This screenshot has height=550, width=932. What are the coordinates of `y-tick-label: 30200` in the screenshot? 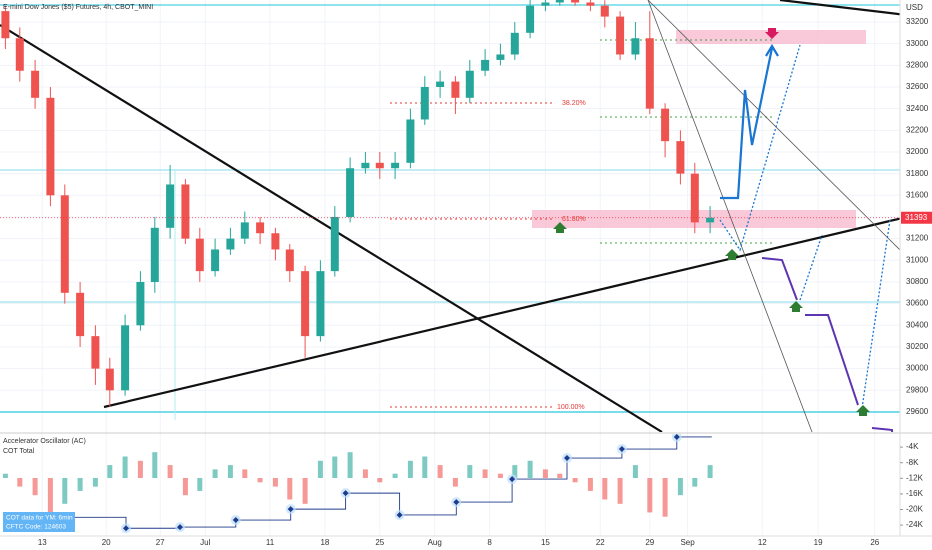 It's located at (917, 346).